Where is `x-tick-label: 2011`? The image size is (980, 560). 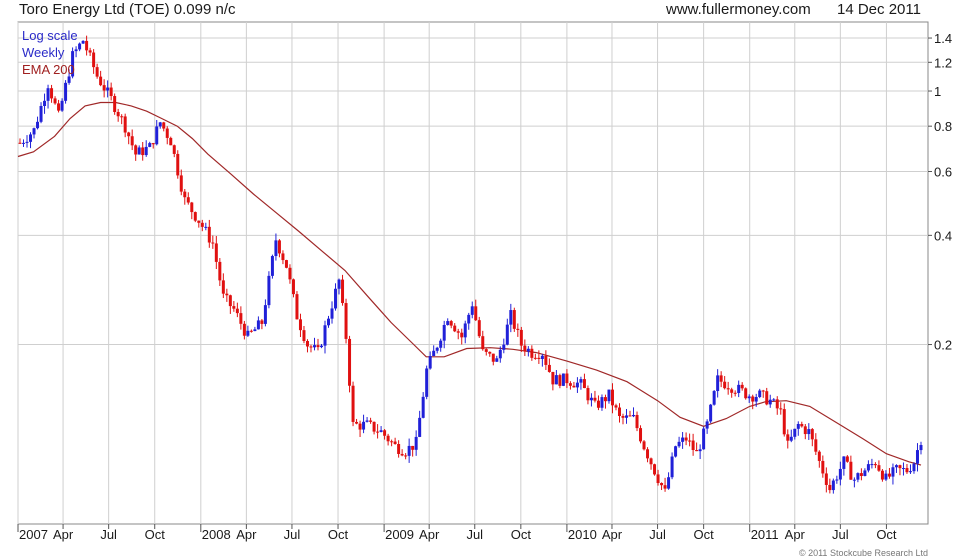 x-tick-label: 2011 is located at coordinates (765, 534).